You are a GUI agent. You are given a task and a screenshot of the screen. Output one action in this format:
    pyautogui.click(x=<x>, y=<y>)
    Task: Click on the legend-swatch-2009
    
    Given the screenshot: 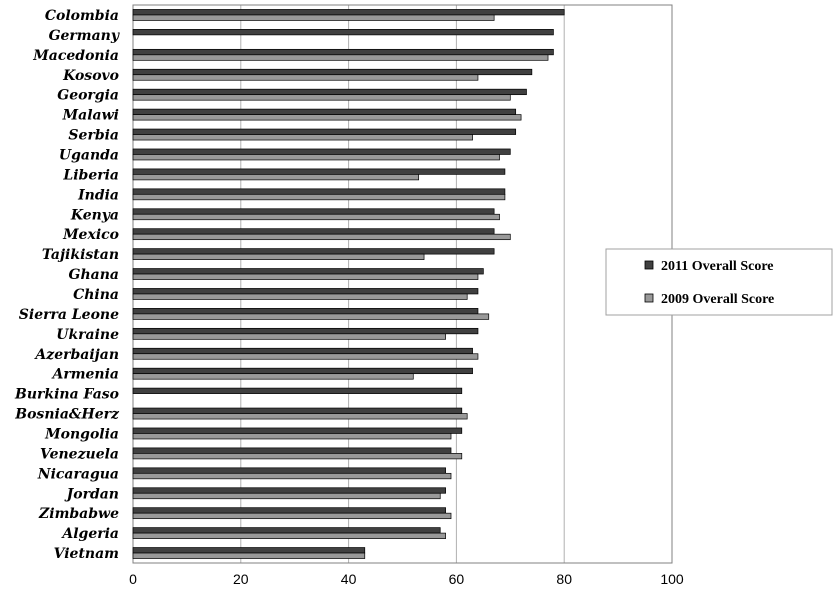 What is the action you would take?
    pyautogui.click(x=649, y=298)
    